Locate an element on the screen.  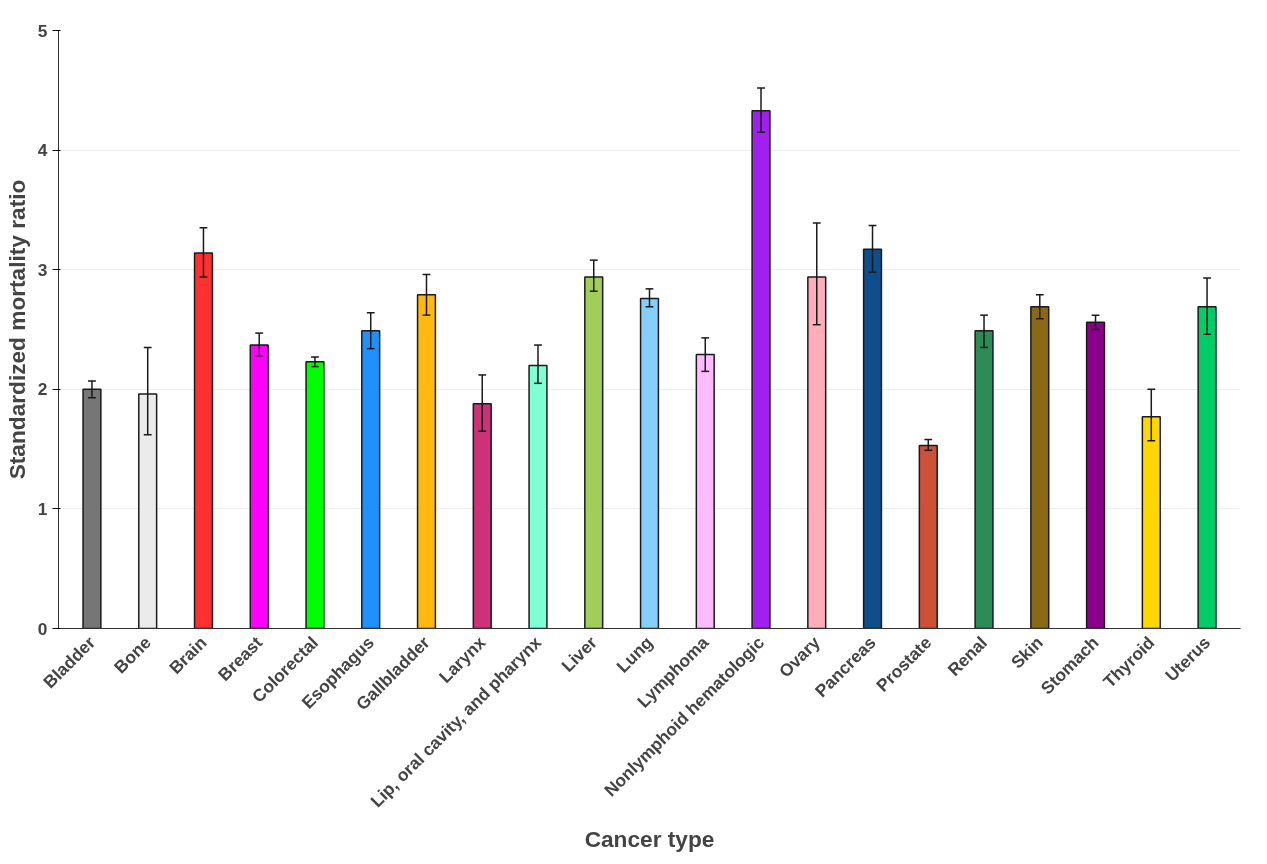
y-tick-label: 2 is located at coordinates (42, 389).